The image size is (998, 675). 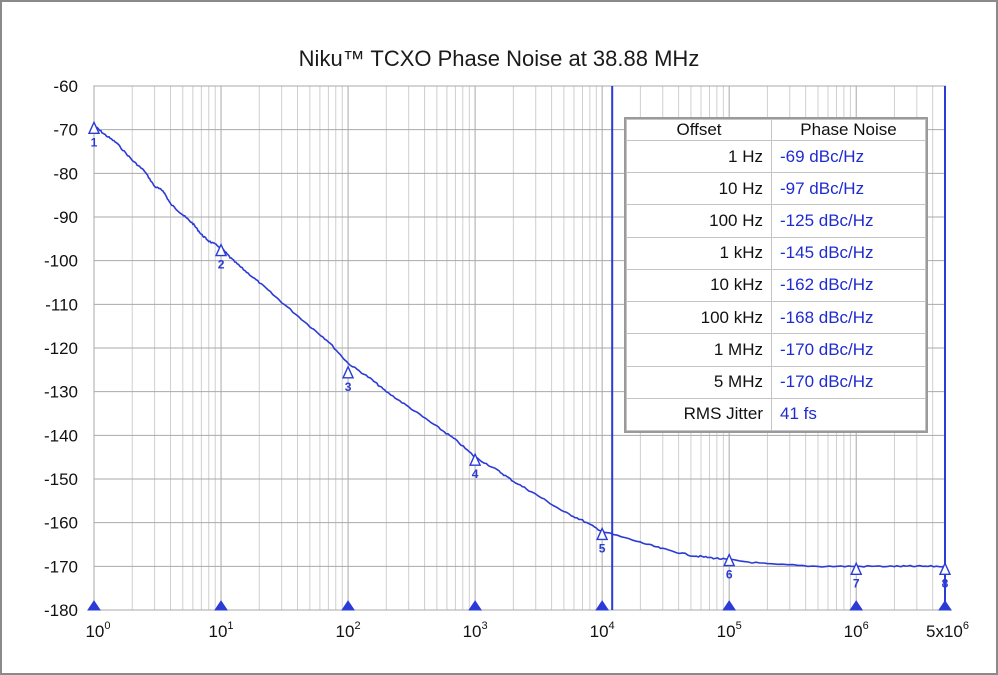 I want to click on marker-label: 8, so click(x=945, y=583).